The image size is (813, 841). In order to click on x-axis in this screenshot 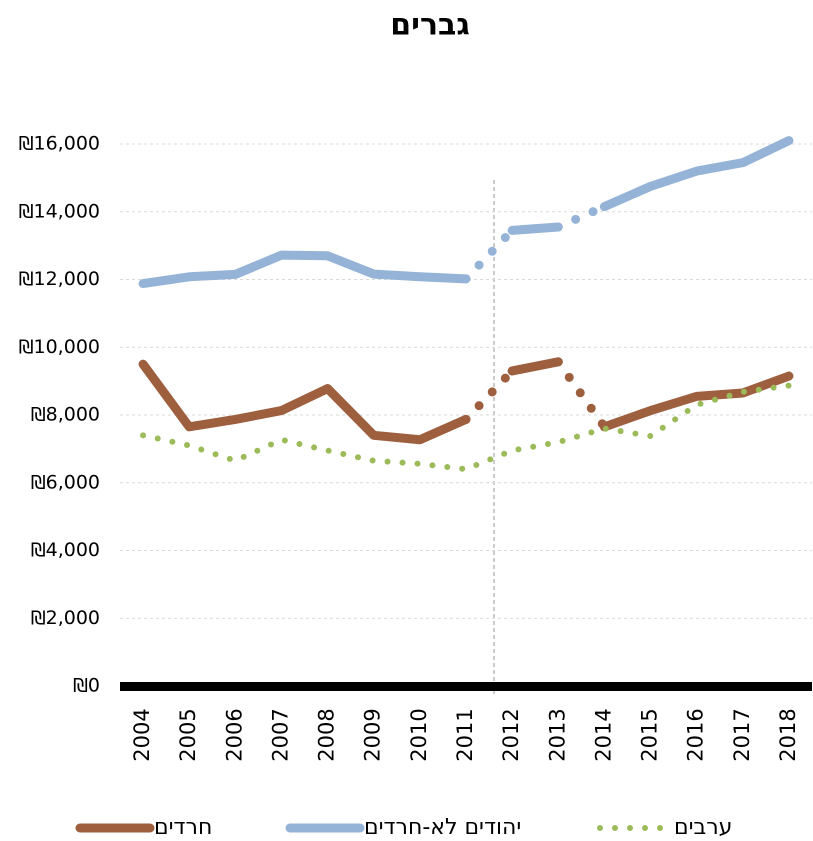, I will do `click(466, 686)`.